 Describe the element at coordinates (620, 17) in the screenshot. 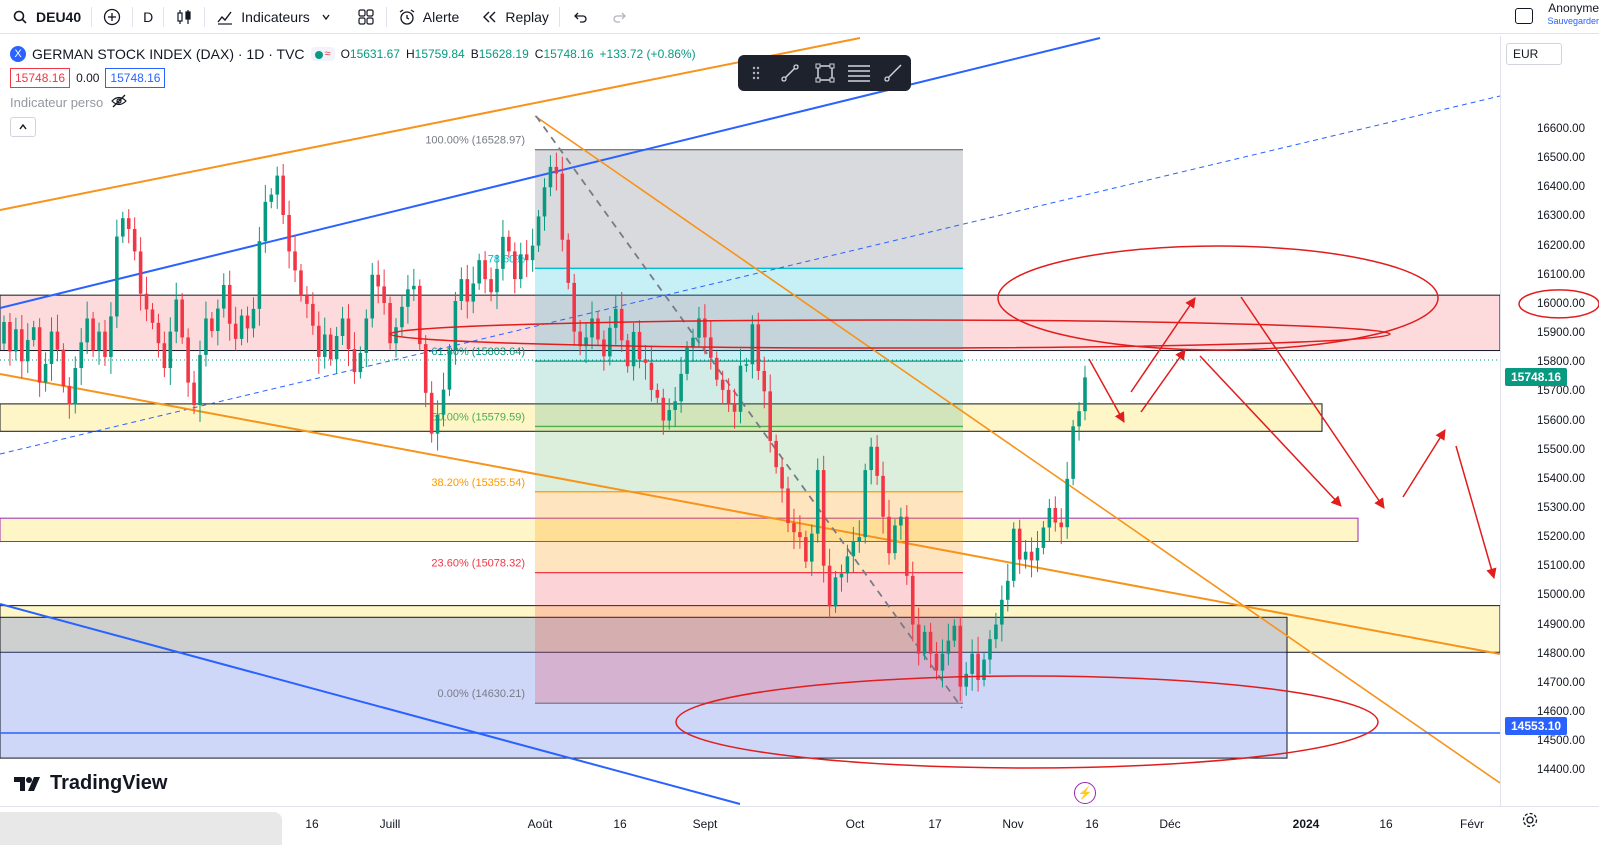

I see `redo-button` at that location.